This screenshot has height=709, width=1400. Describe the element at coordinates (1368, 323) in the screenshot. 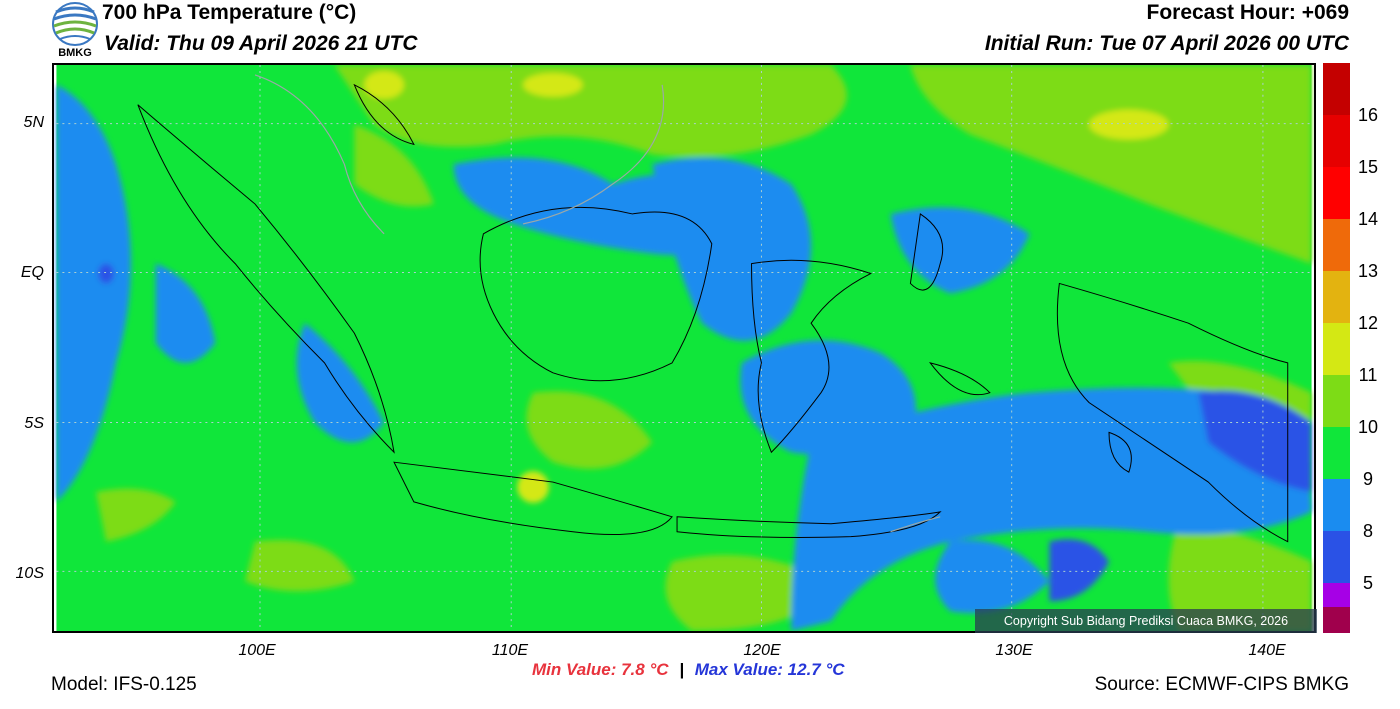

I see `colorbar-label-12: 12` at that location.